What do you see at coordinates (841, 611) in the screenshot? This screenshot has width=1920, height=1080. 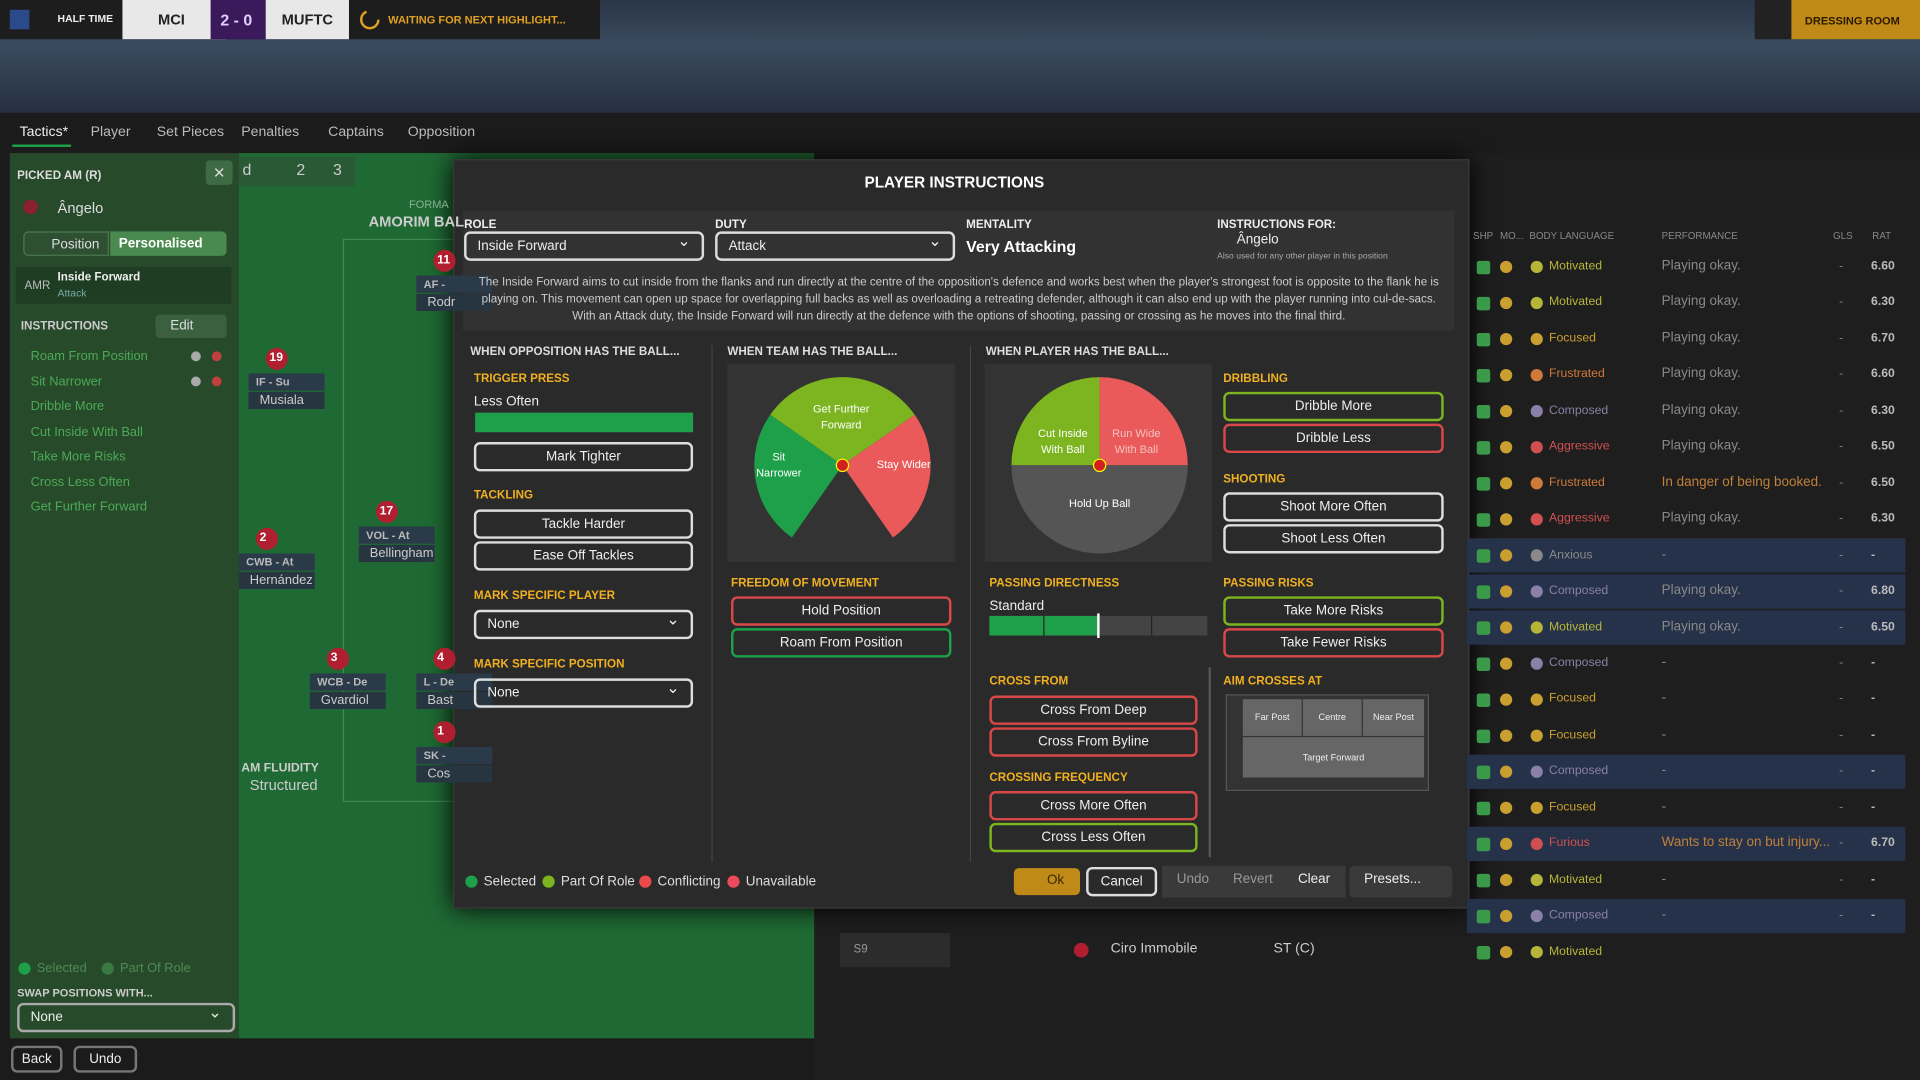 I see `button: Hold Position` at bounding box center [841, 611].